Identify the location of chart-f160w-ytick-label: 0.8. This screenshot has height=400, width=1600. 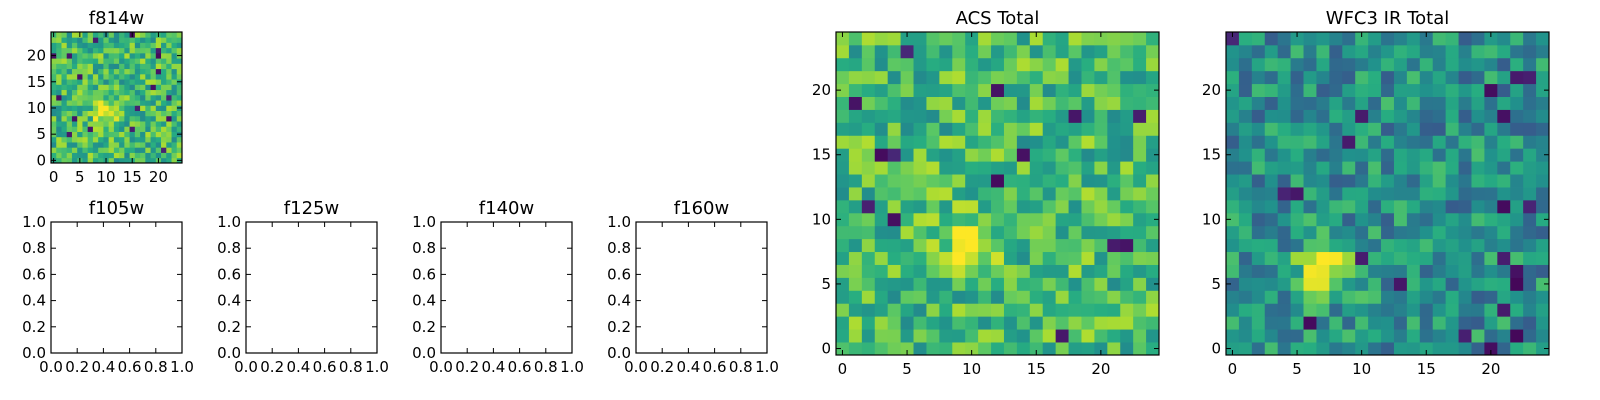
(619, 248).